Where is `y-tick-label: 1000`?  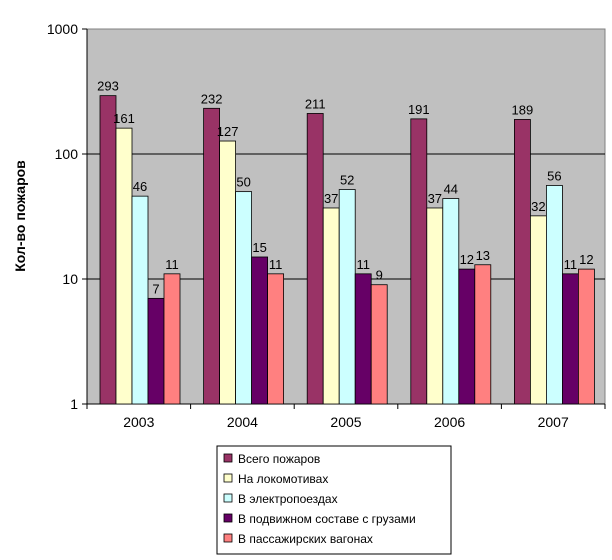 y-tick-label: 1000 is located at coordinates (62, 29).